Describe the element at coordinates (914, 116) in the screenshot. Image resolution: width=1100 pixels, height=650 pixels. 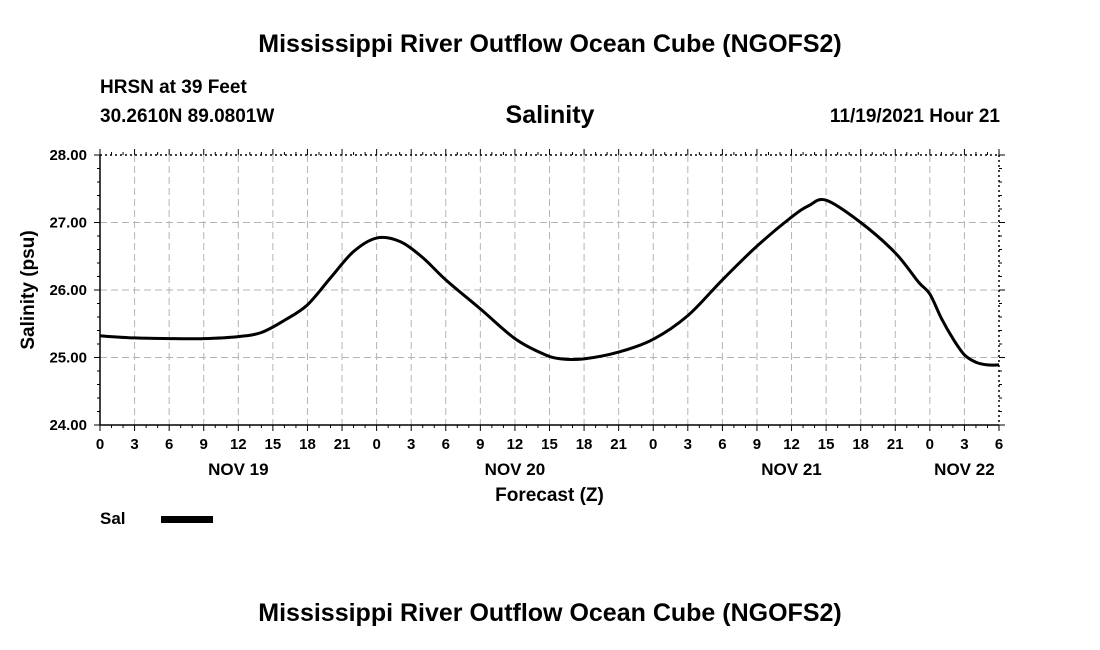
I see `timestamp-label: 11/19/2021 Hour 21` at that location.